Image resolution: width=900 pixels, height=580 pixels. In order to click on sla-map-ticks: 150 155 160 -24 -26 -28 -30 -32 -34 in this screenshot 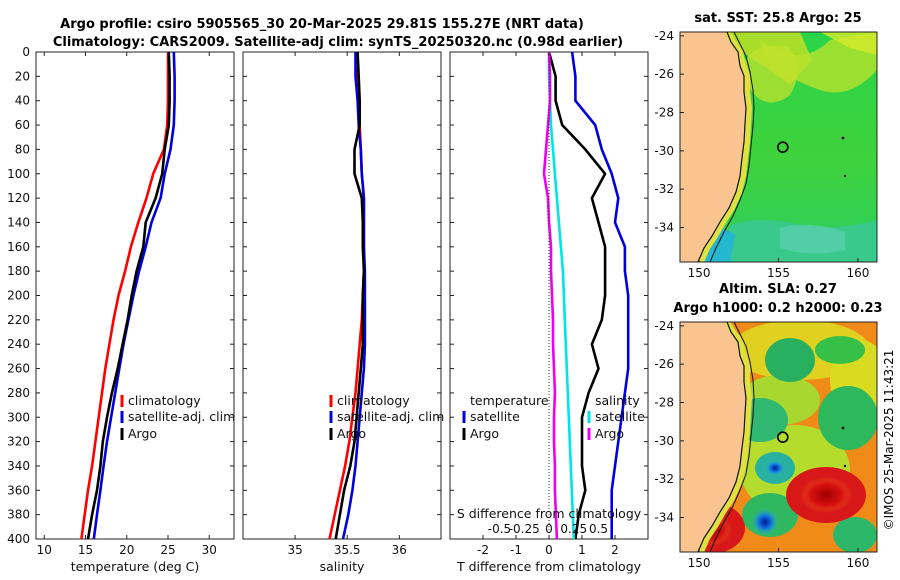, I will do `click(761, 444)`.